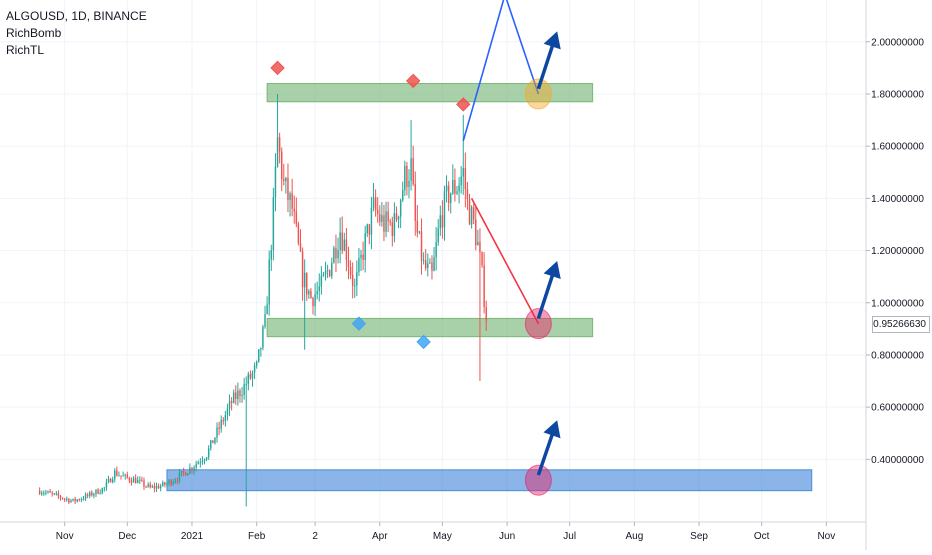 This screenshot has height=555, width=932. Describe the element at coordinates (897, 355) in the screenshot. I see `y-tick-label: 0.80000000` at that location.